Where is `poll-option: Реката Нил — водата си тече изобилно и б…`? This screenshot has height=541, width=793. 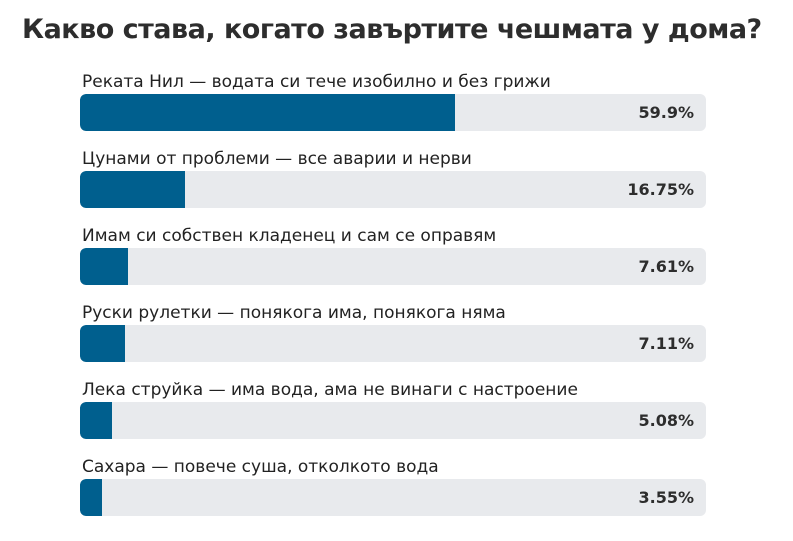 poll-option: Реката Нил — водата си тече изобилно и б… is located at coordinates (393, 109).